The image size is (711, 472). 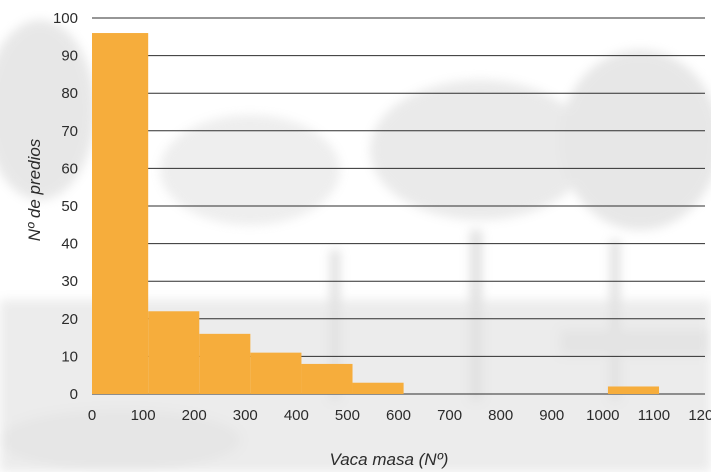 What do you see at coordinates (69, 131) in the screenshot?
I see `y-tick-label: 70` at bounding box center [69, 131].